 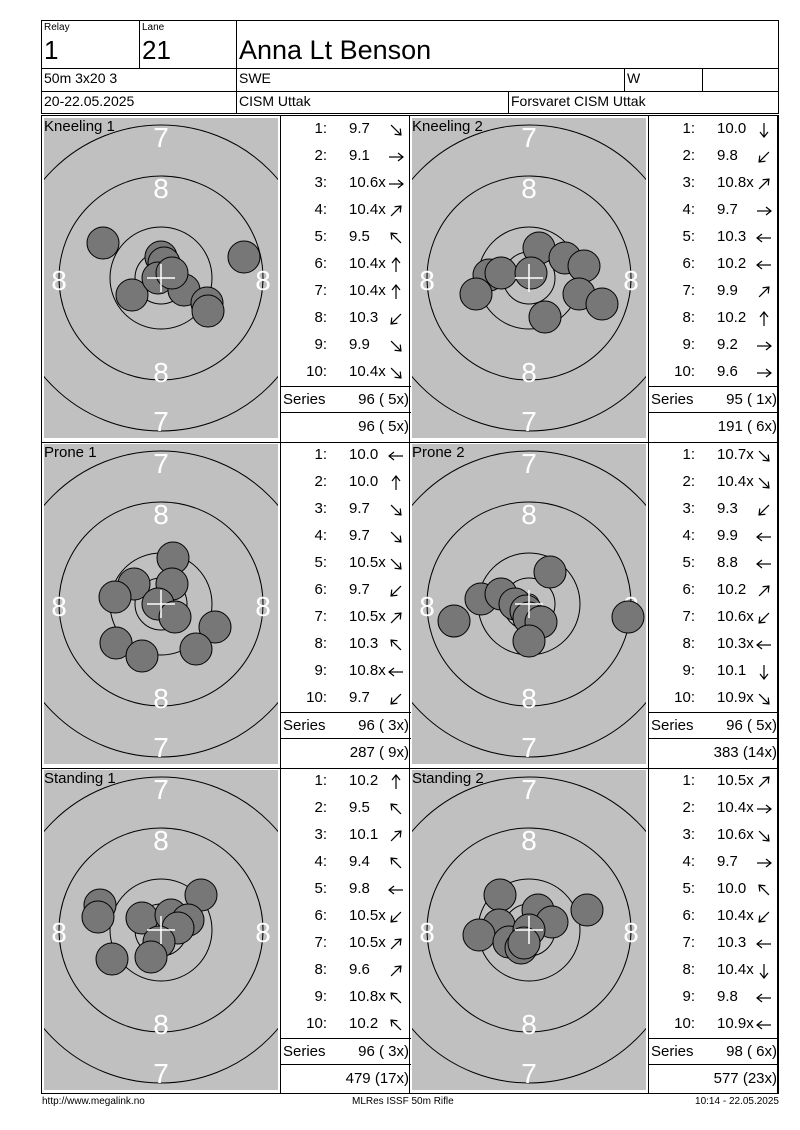 What do you see at coordinates (714, 372) in the screenshot?
I see `shot-row: 10: 9.6` at bounding box center [714, 372].